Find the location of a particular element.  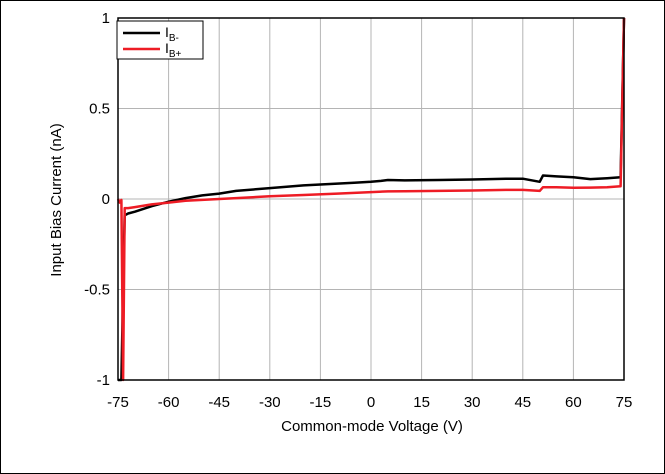

x-tick-label: -15 is located at coordinates (321, 402).